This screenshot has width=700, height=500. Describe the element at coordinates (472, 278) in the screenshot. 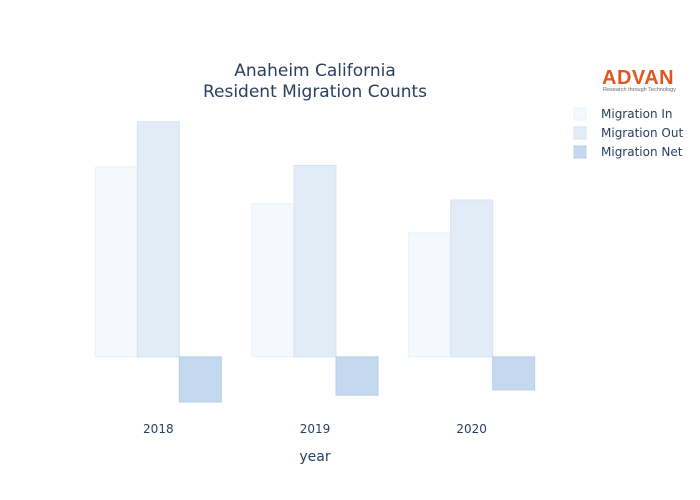

I see `bar-migration-out-2020` at that location.